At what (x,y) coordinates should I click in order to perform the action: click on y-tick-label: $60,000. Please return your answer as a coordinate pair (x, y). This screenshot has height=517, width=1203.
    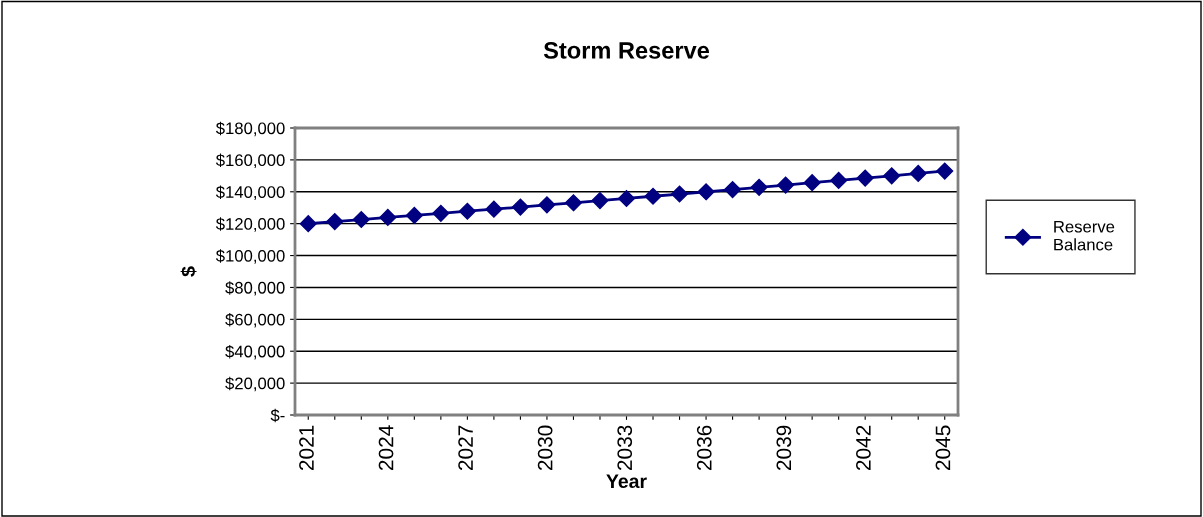
    Looking at the image, I should click on (255, 320).